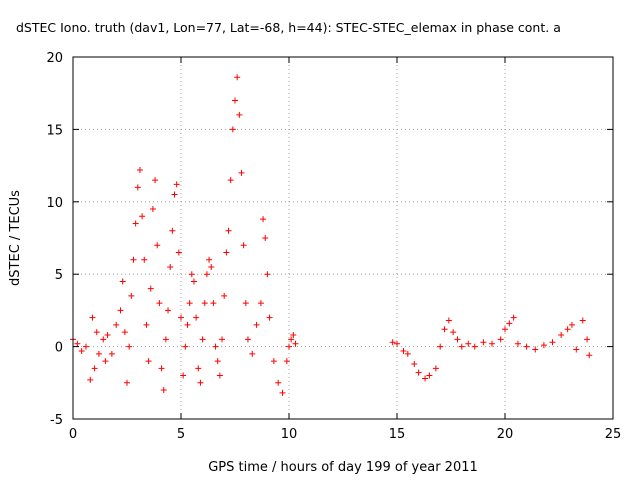  Describe the element at coordinates (73, 434) in the screenshot. I see `x-tick-label: 0` at that location.